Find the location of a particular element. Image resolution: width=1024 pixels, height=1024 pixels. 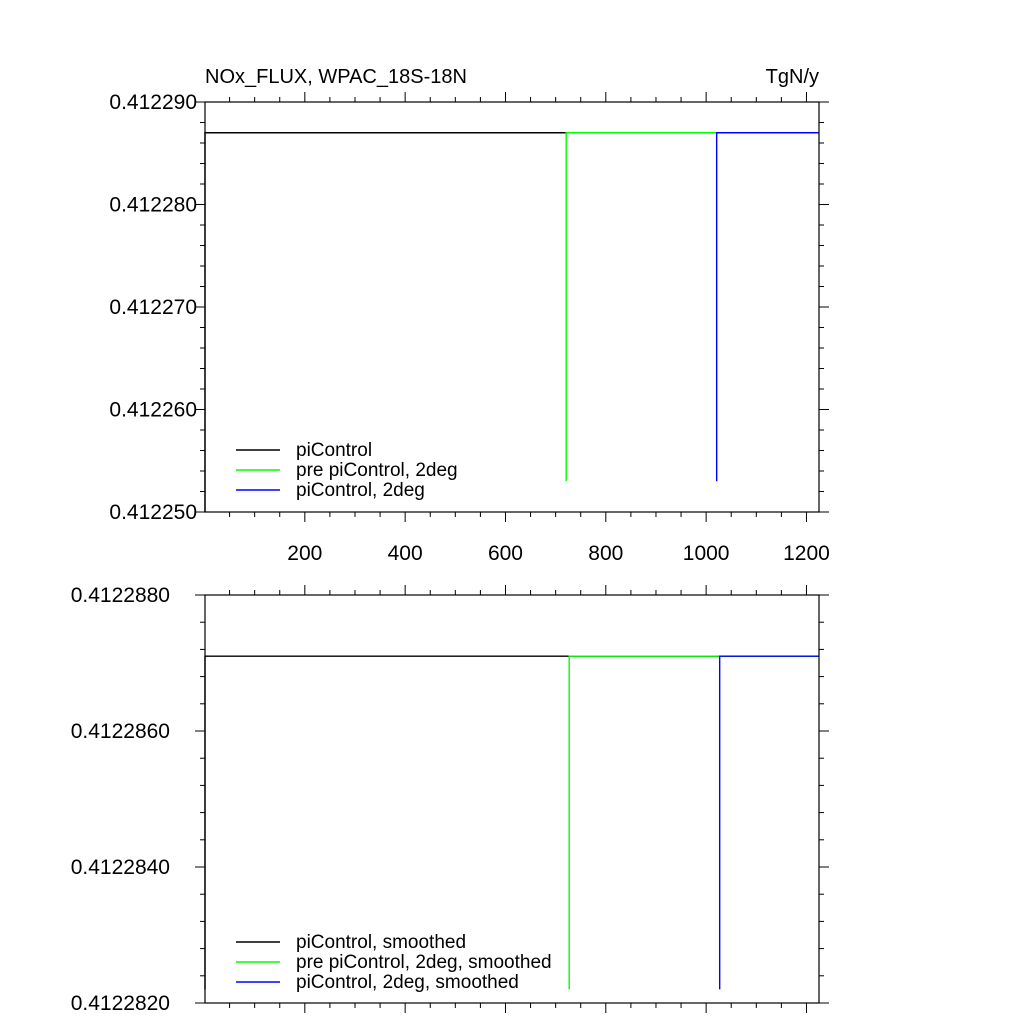

x-tick-label: 800 is located at coordinates (605, 553).